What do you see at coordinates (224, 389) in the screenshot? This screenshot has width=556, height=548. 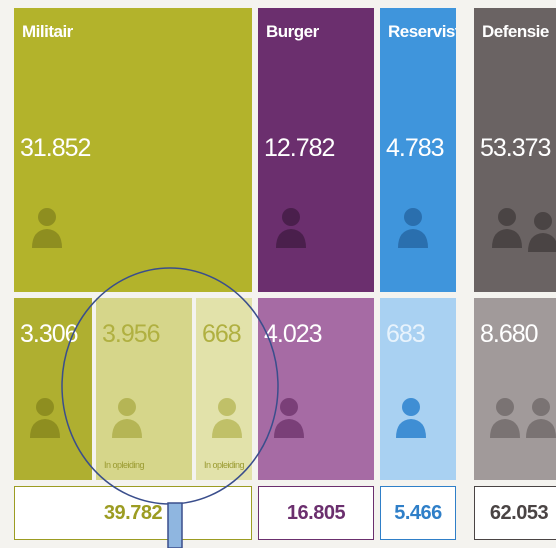 I see `sub-cell: 668 In opleiding` at bounding box center [224, 389].